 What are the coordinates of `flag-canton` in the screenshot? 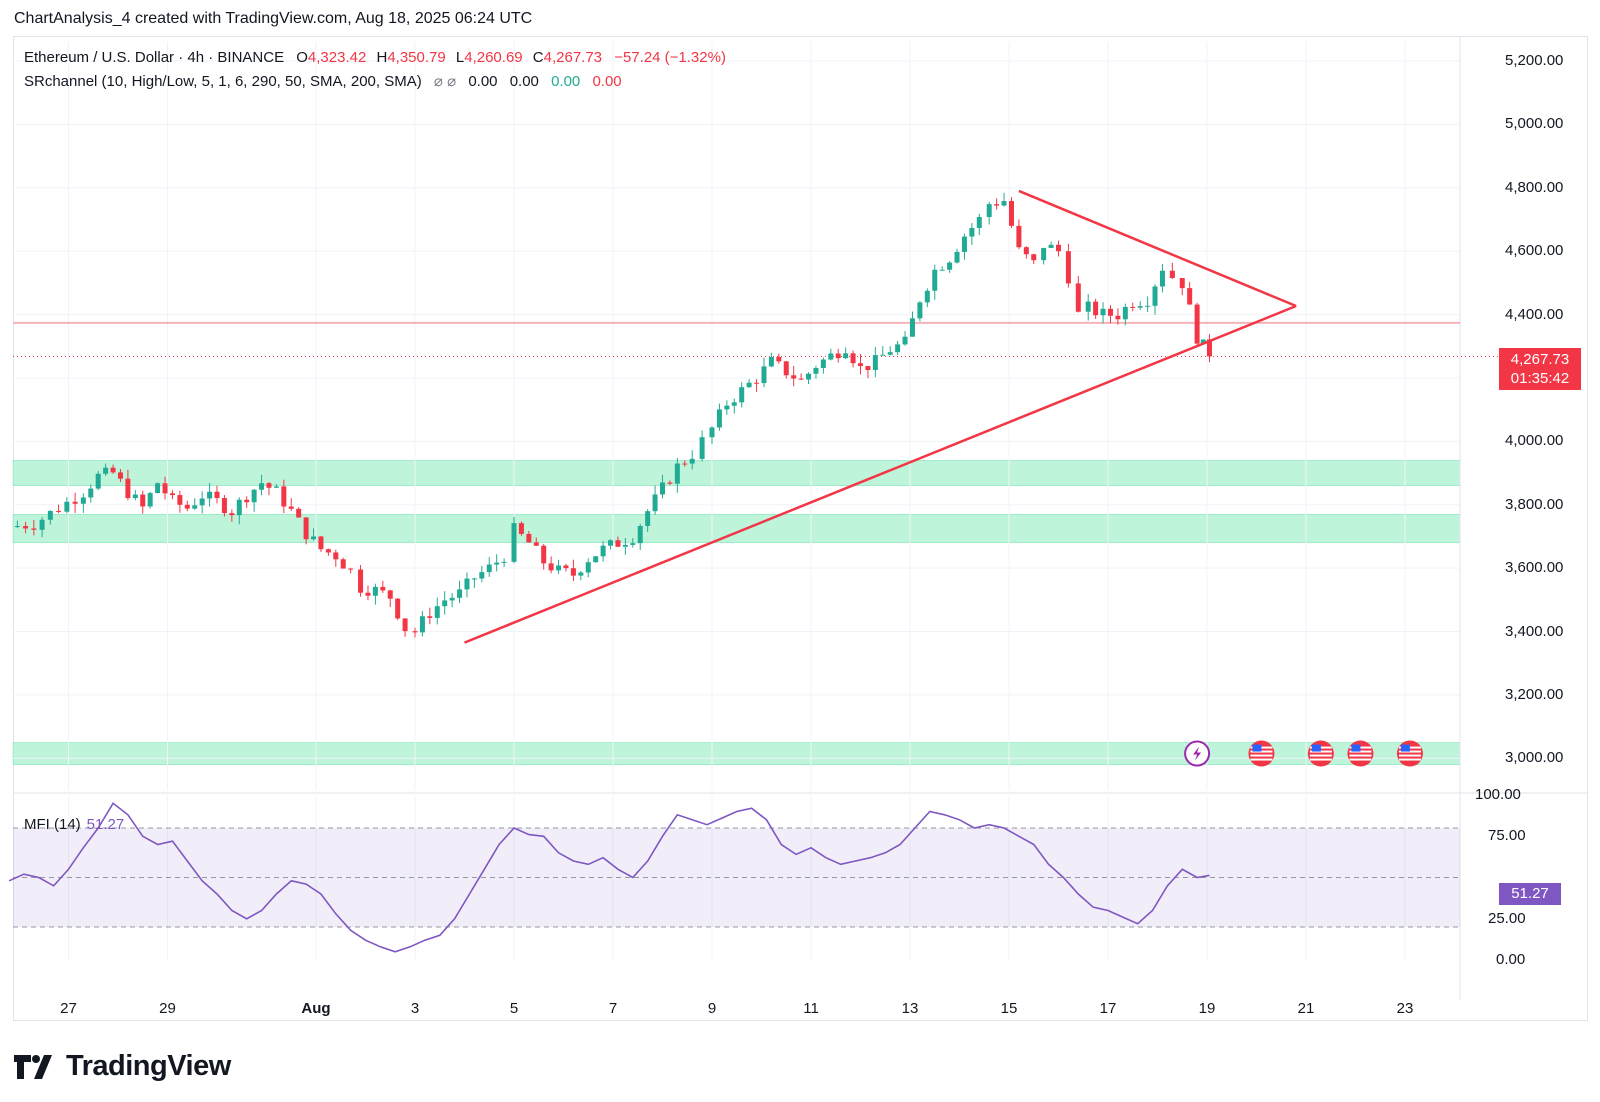 It's located at (1257, 748).